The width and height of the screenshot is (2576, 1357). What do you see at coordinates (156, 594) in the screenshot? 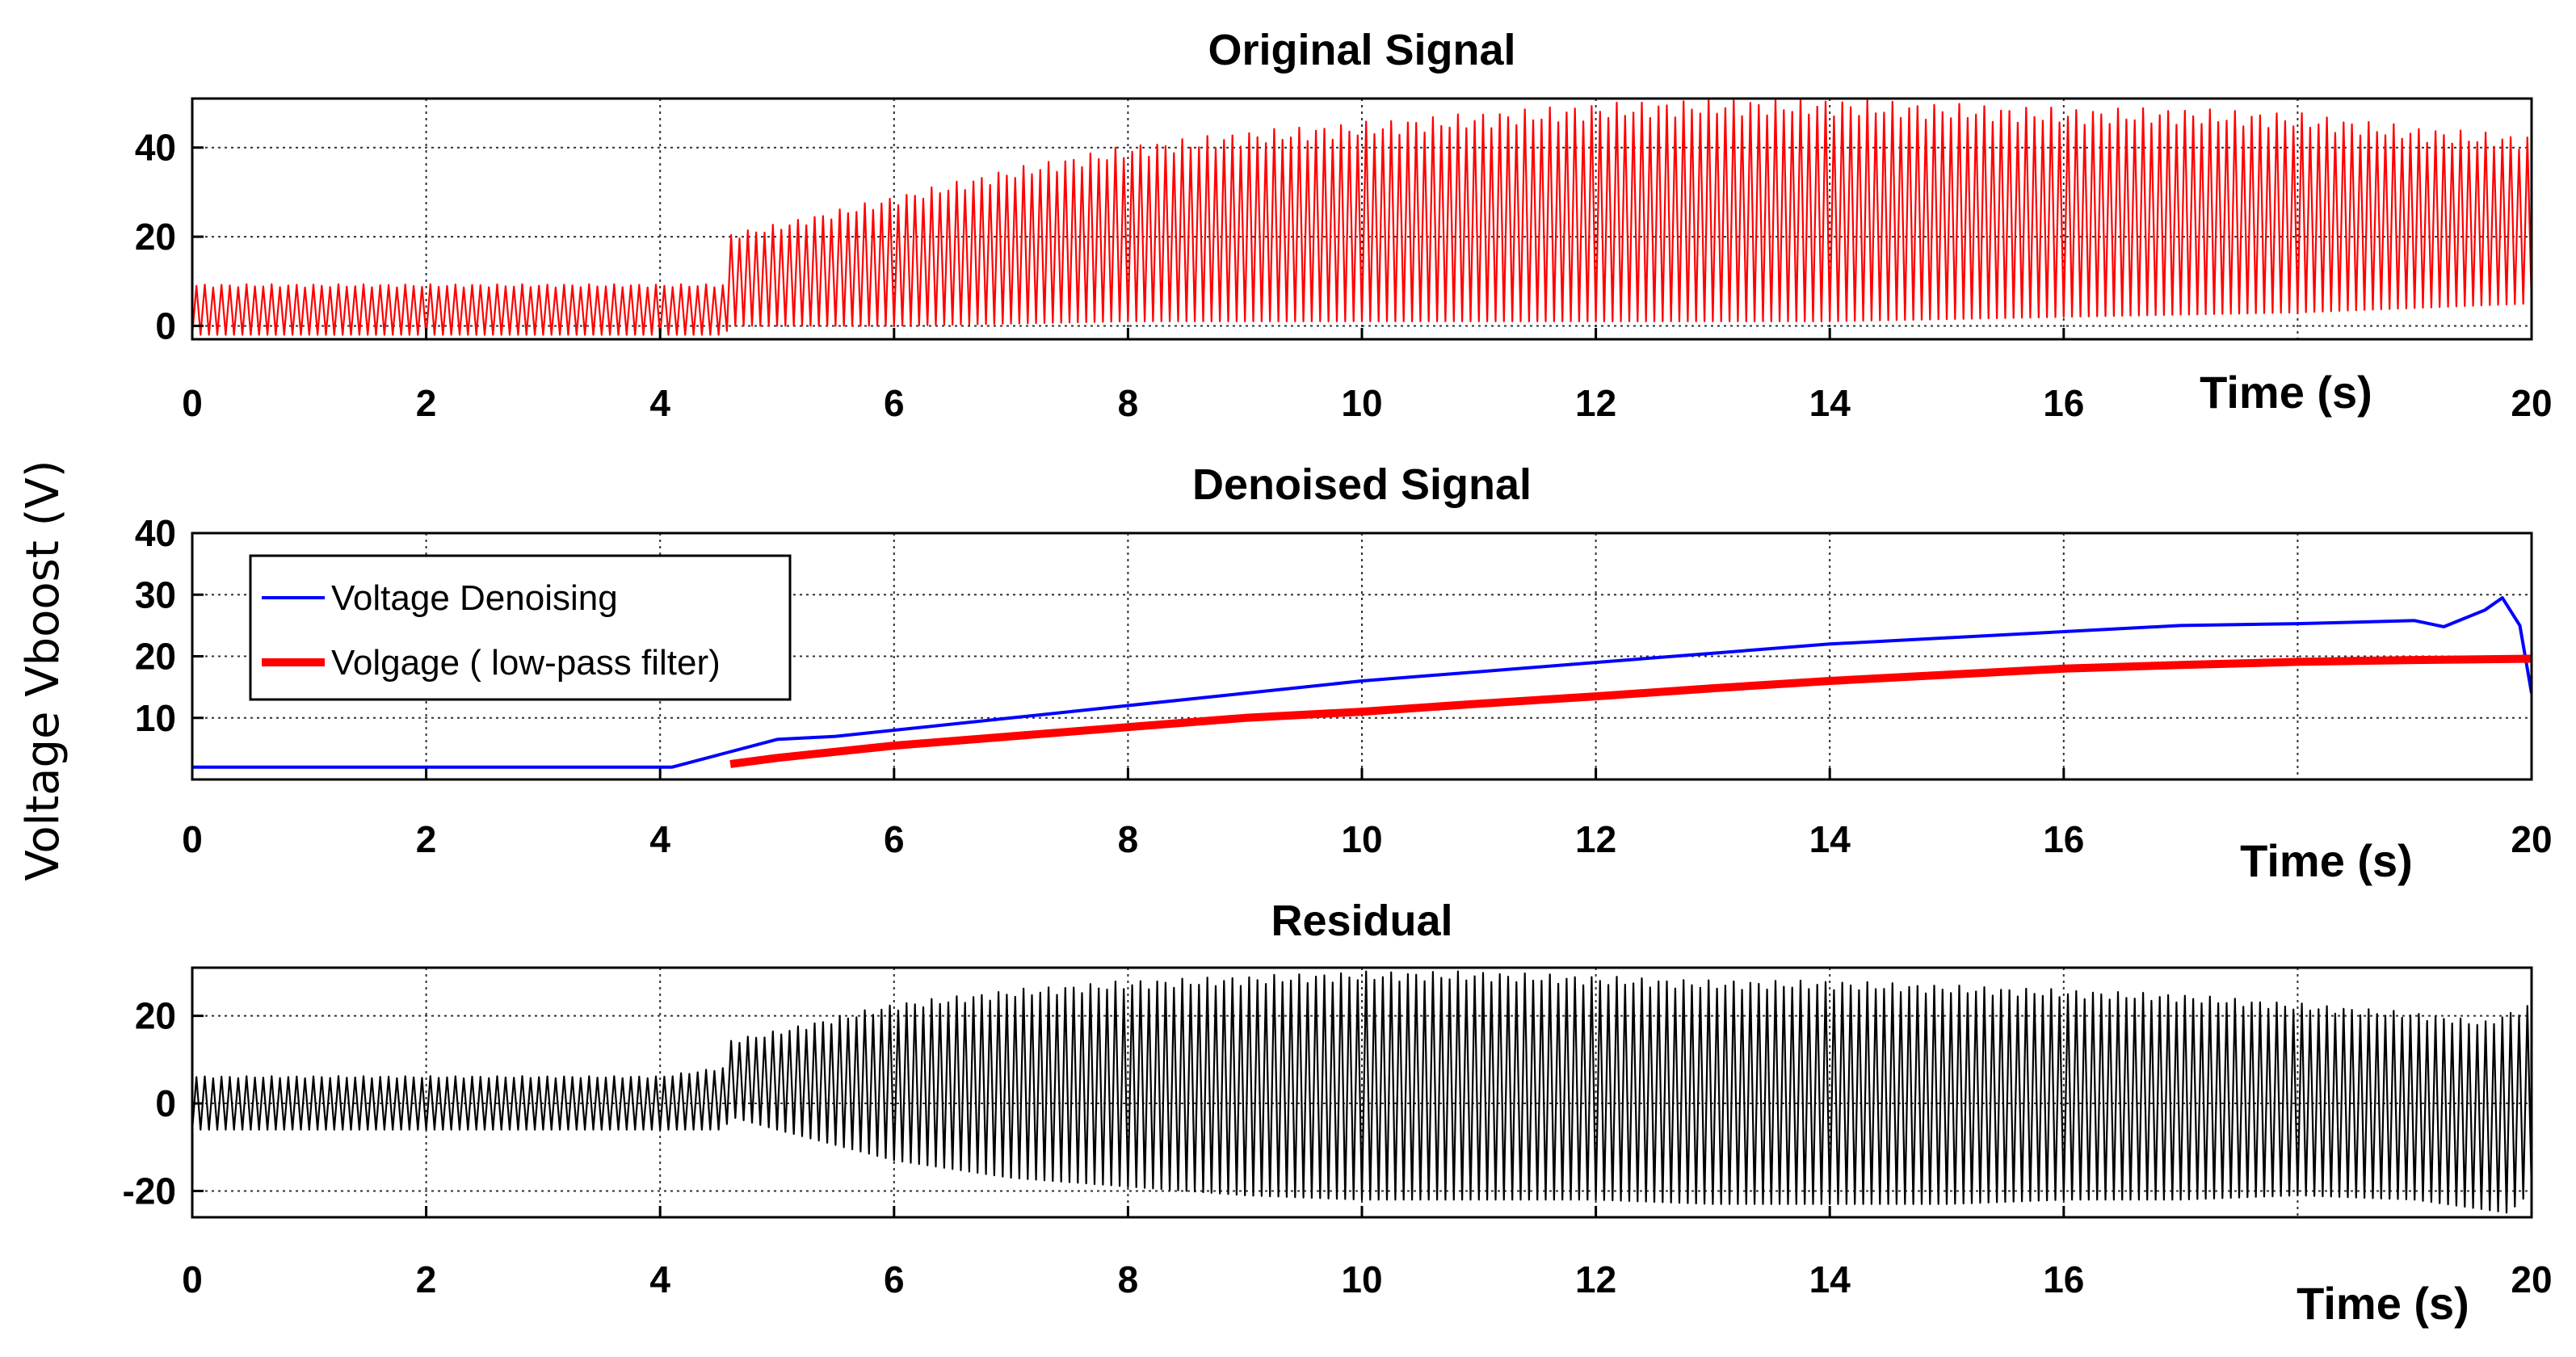
I see `y-tick-label: 30` at bounding box center [156, 594].